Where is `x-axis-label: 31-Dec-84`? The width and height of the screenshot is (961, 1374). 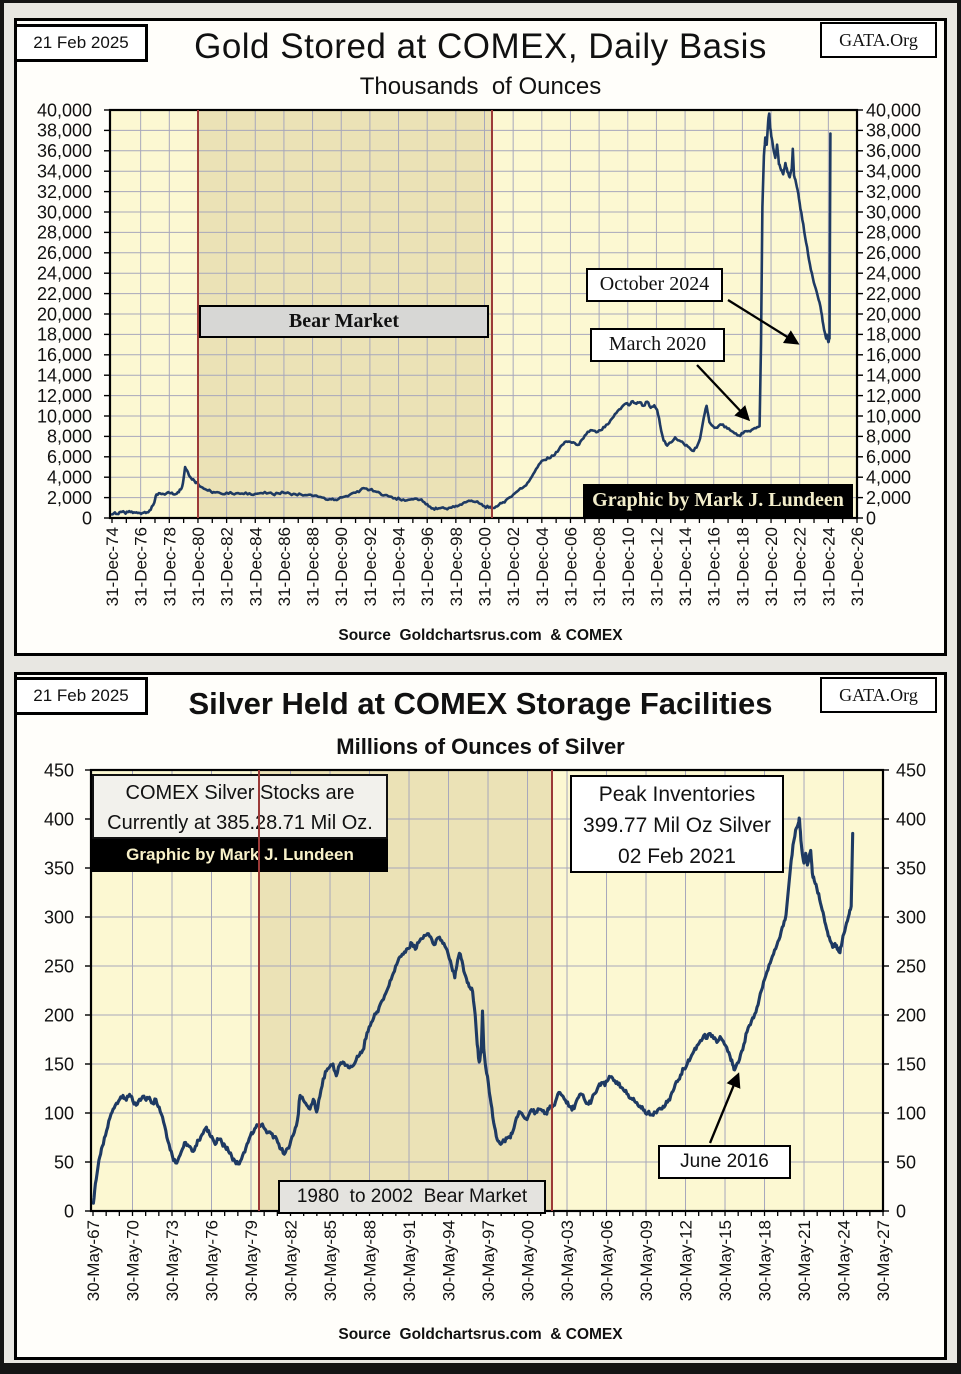 x-axis-label: 31-Dec-84 is located at coordinates (255, 566).